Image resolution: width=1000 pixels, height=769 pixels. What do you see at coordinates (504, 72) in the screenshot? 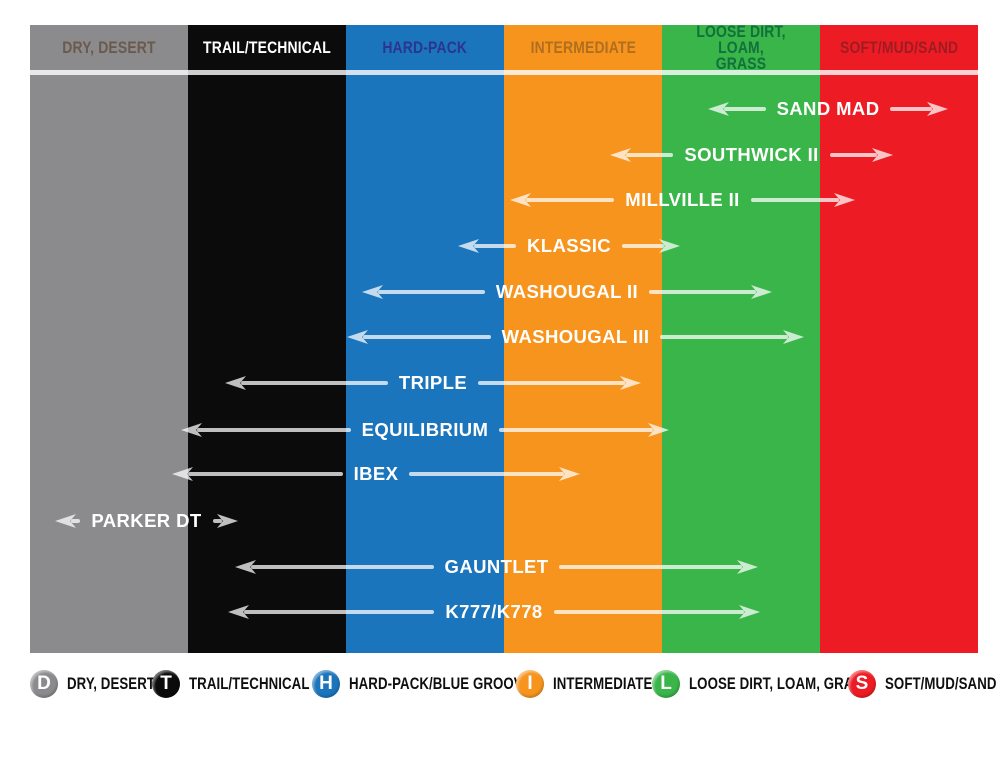
I see `header-divider` at bounding box center [504, 72].